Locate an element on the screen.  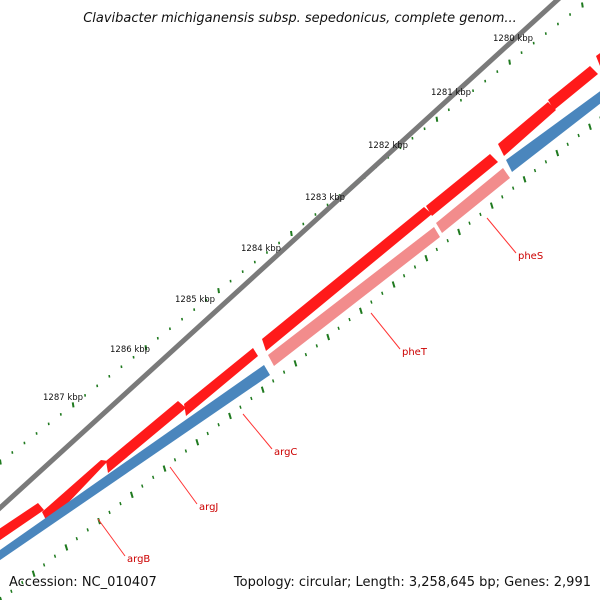
kbp-label: 1282 kbp is located at coordinates (388, 146).